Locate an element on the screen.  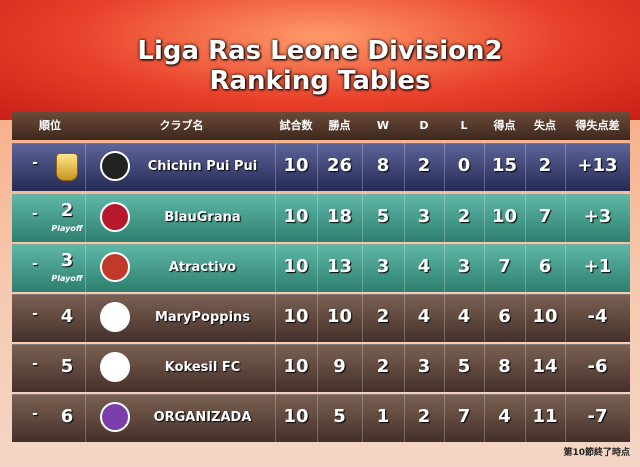
footer-note: 第10節終了時点 is located at coordinates (596, 453).